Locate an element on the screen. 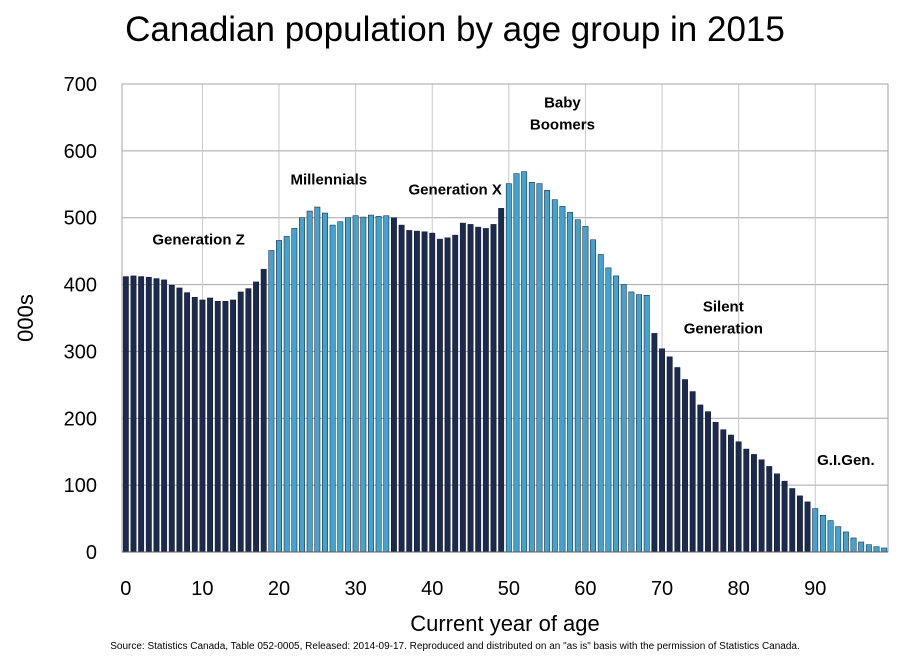 The image size is (910, 661). x-tick-label: 90 is located at coordinates (815, 589).